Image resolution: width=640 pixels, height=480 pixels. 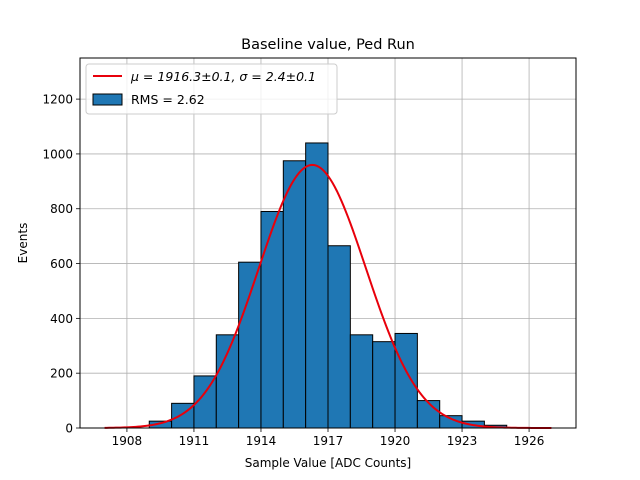 I want to click on y-axis-label: Events, so click(x=23, y=243).